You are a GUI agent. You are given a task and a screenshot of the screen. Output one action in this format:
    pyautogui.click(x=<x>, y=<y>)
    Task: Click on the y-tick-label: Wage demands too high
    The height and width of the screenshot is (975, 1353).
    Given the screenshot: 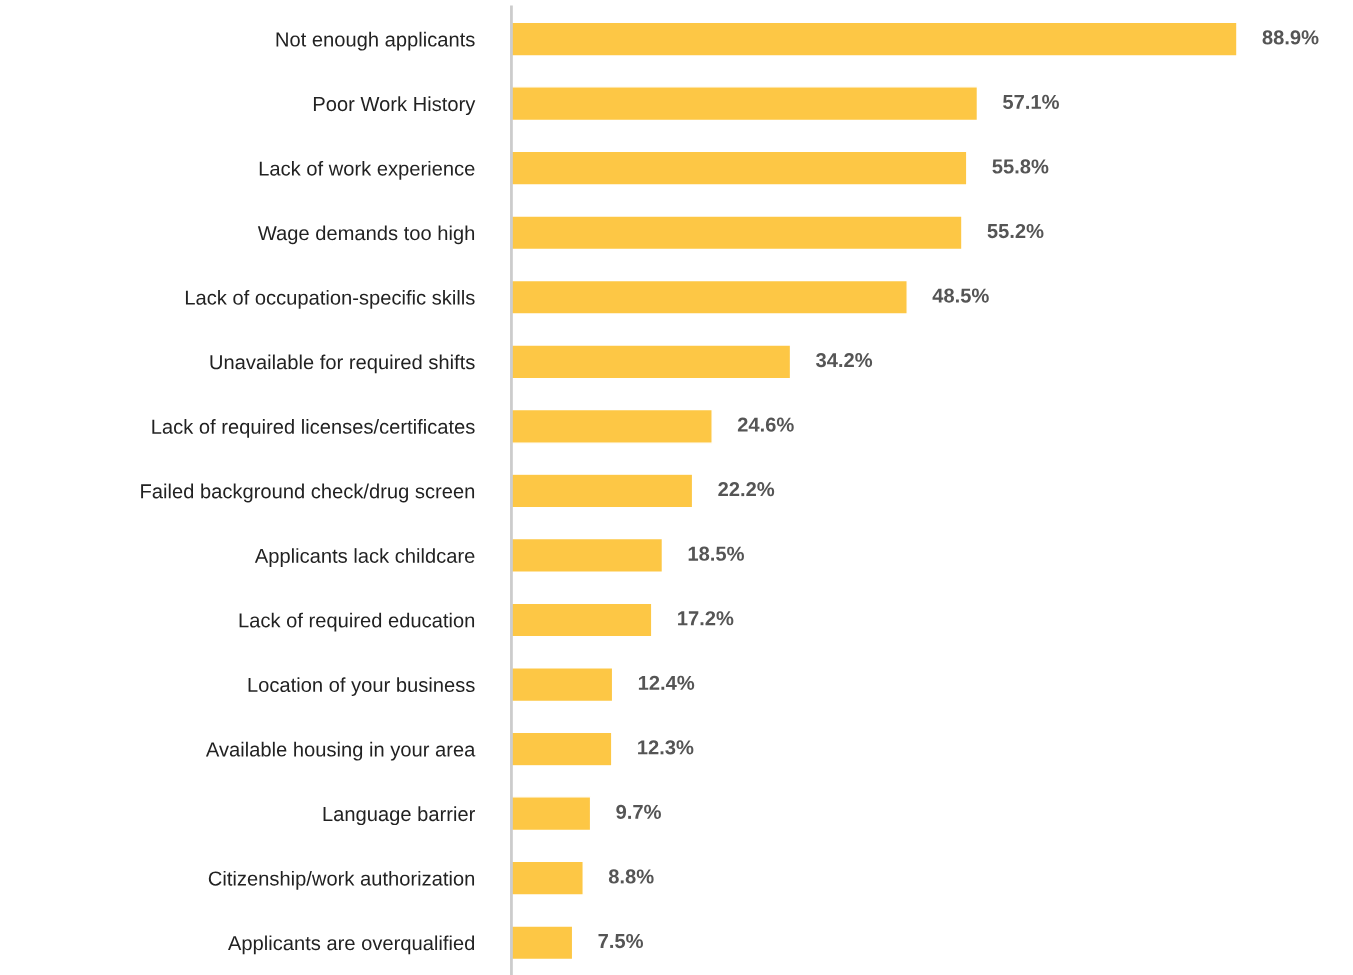 What is the action you would take?
    pyautogui.click(x=366, y=235)
    